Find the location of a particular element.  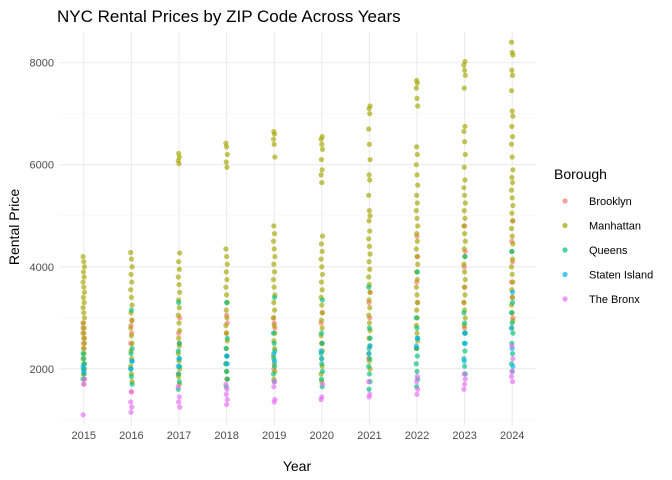

x-tick-label: 2016 is located at coordinates (131, 436).